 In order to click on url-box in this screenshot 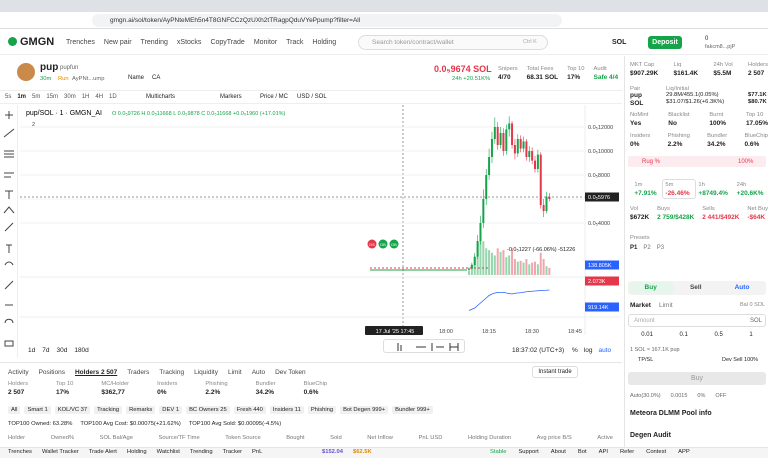, I will do `click(327, 20)`.